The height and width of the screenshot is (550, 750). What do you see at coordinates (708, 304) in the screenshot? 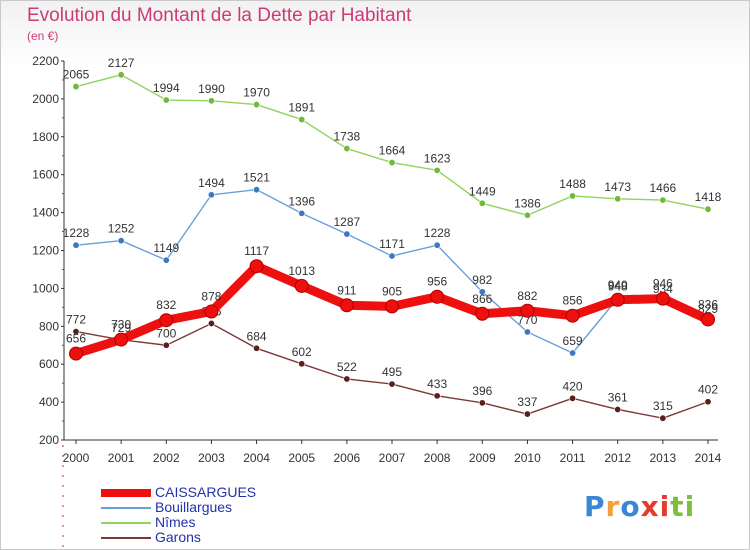
I see `data-label: 836` at bounding box center [708, 304].